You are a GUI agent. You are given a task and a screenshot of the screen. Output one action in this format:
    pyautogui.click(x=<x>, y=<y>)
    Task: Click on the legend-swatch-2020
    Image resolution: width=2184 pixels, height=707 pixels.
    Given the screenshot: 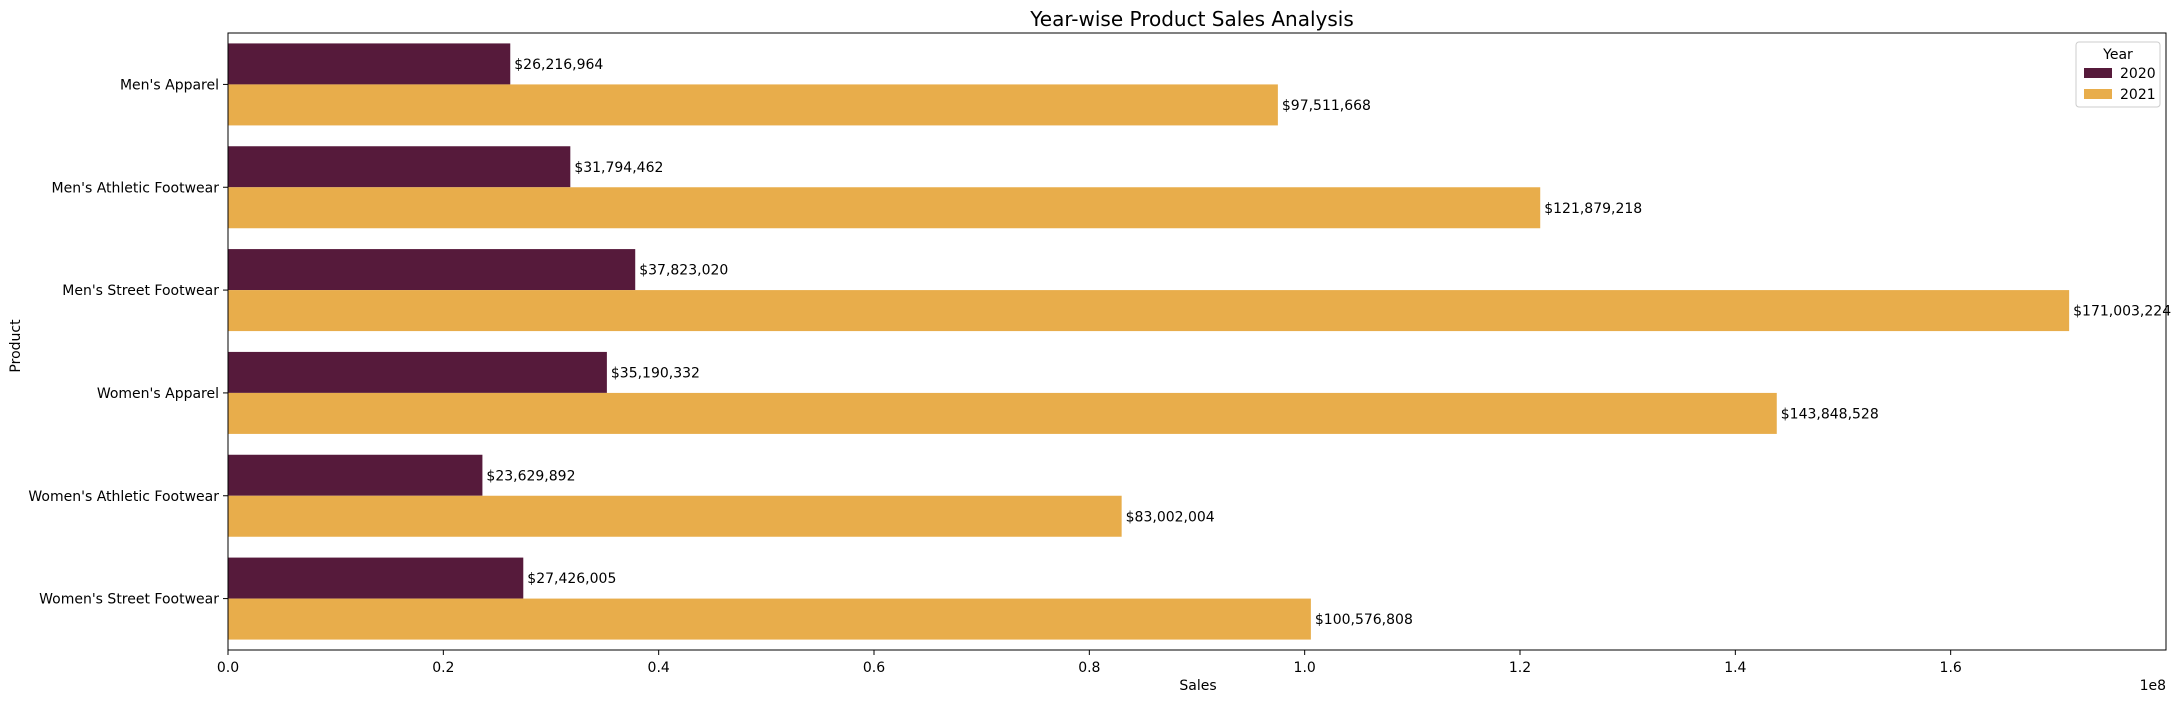 What is the action you would take?
    pyautogui.click(x=2098, y=73)
    